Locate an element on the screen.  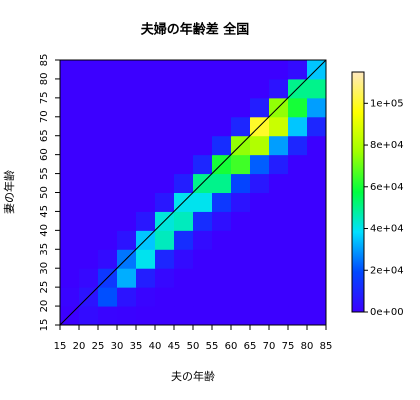
y-tick-label: 80 is located at coordinates (44, 79).